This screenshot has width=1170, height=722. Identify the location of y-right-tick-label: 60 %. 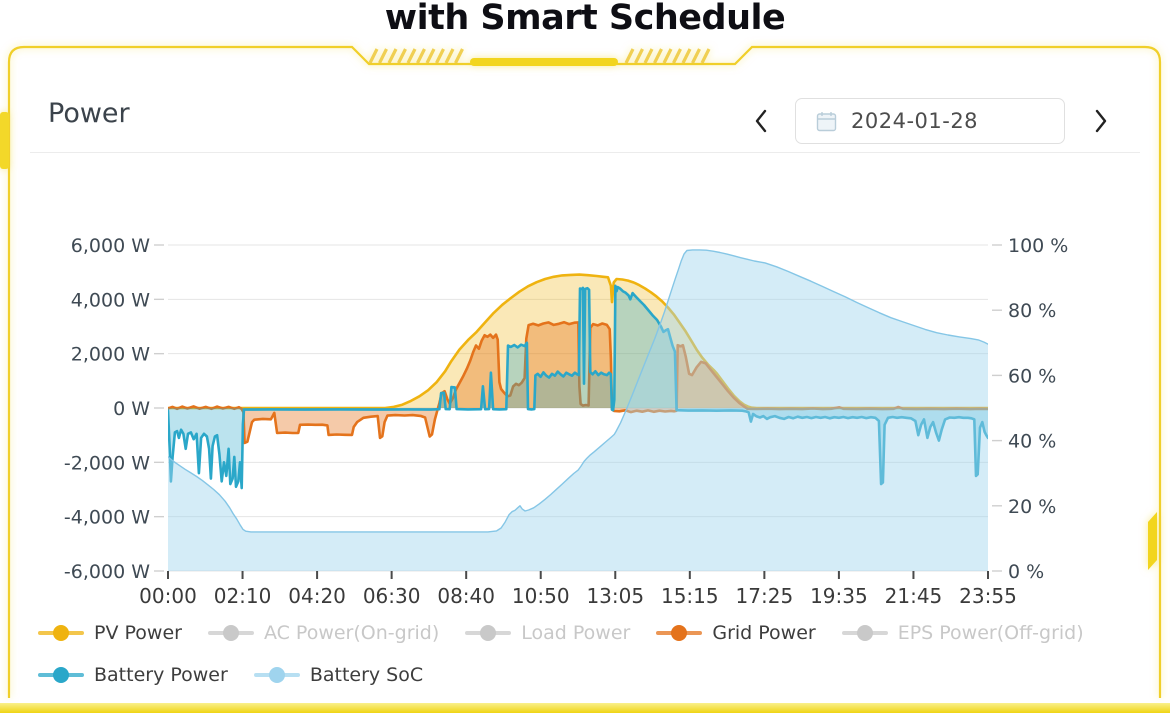
(1032, 376).